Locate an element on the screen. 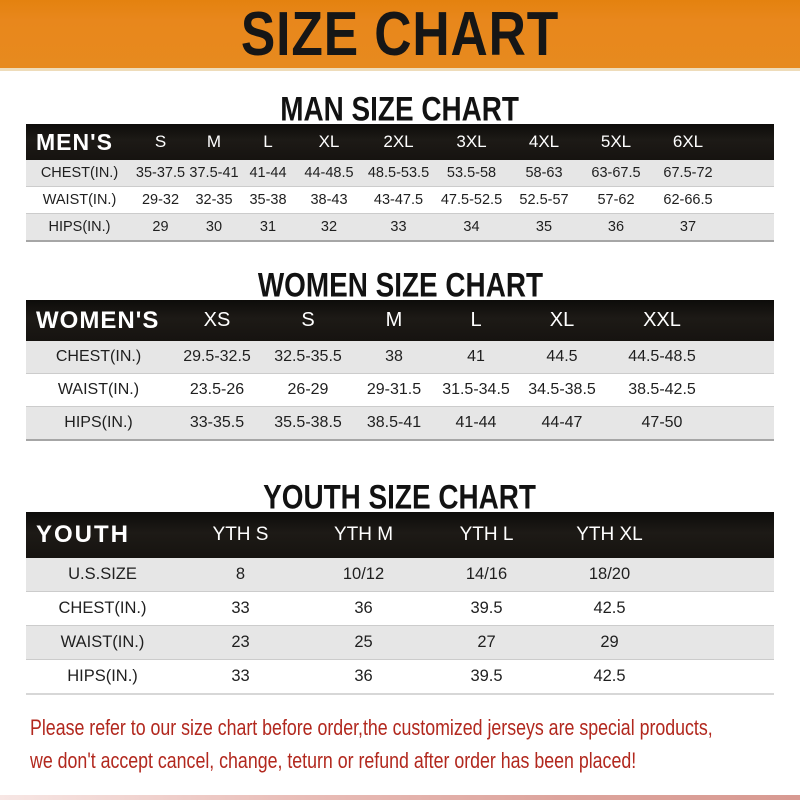 The height and width of the screenshot is (800, 800). measurement-cell: 29-32 is located at coordinates (160, 200).